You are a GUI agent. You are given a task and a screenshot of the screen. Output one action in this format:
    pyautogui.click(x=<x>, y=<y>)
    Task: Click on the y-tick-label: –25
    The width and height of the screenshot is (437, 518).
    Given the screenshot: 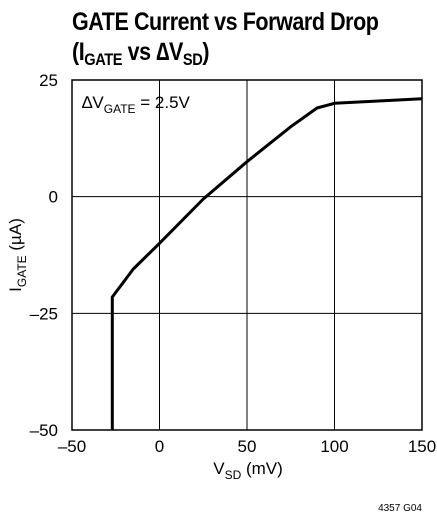 What is the action you would take?
    pyautogui.click(x=44, y=313)
    